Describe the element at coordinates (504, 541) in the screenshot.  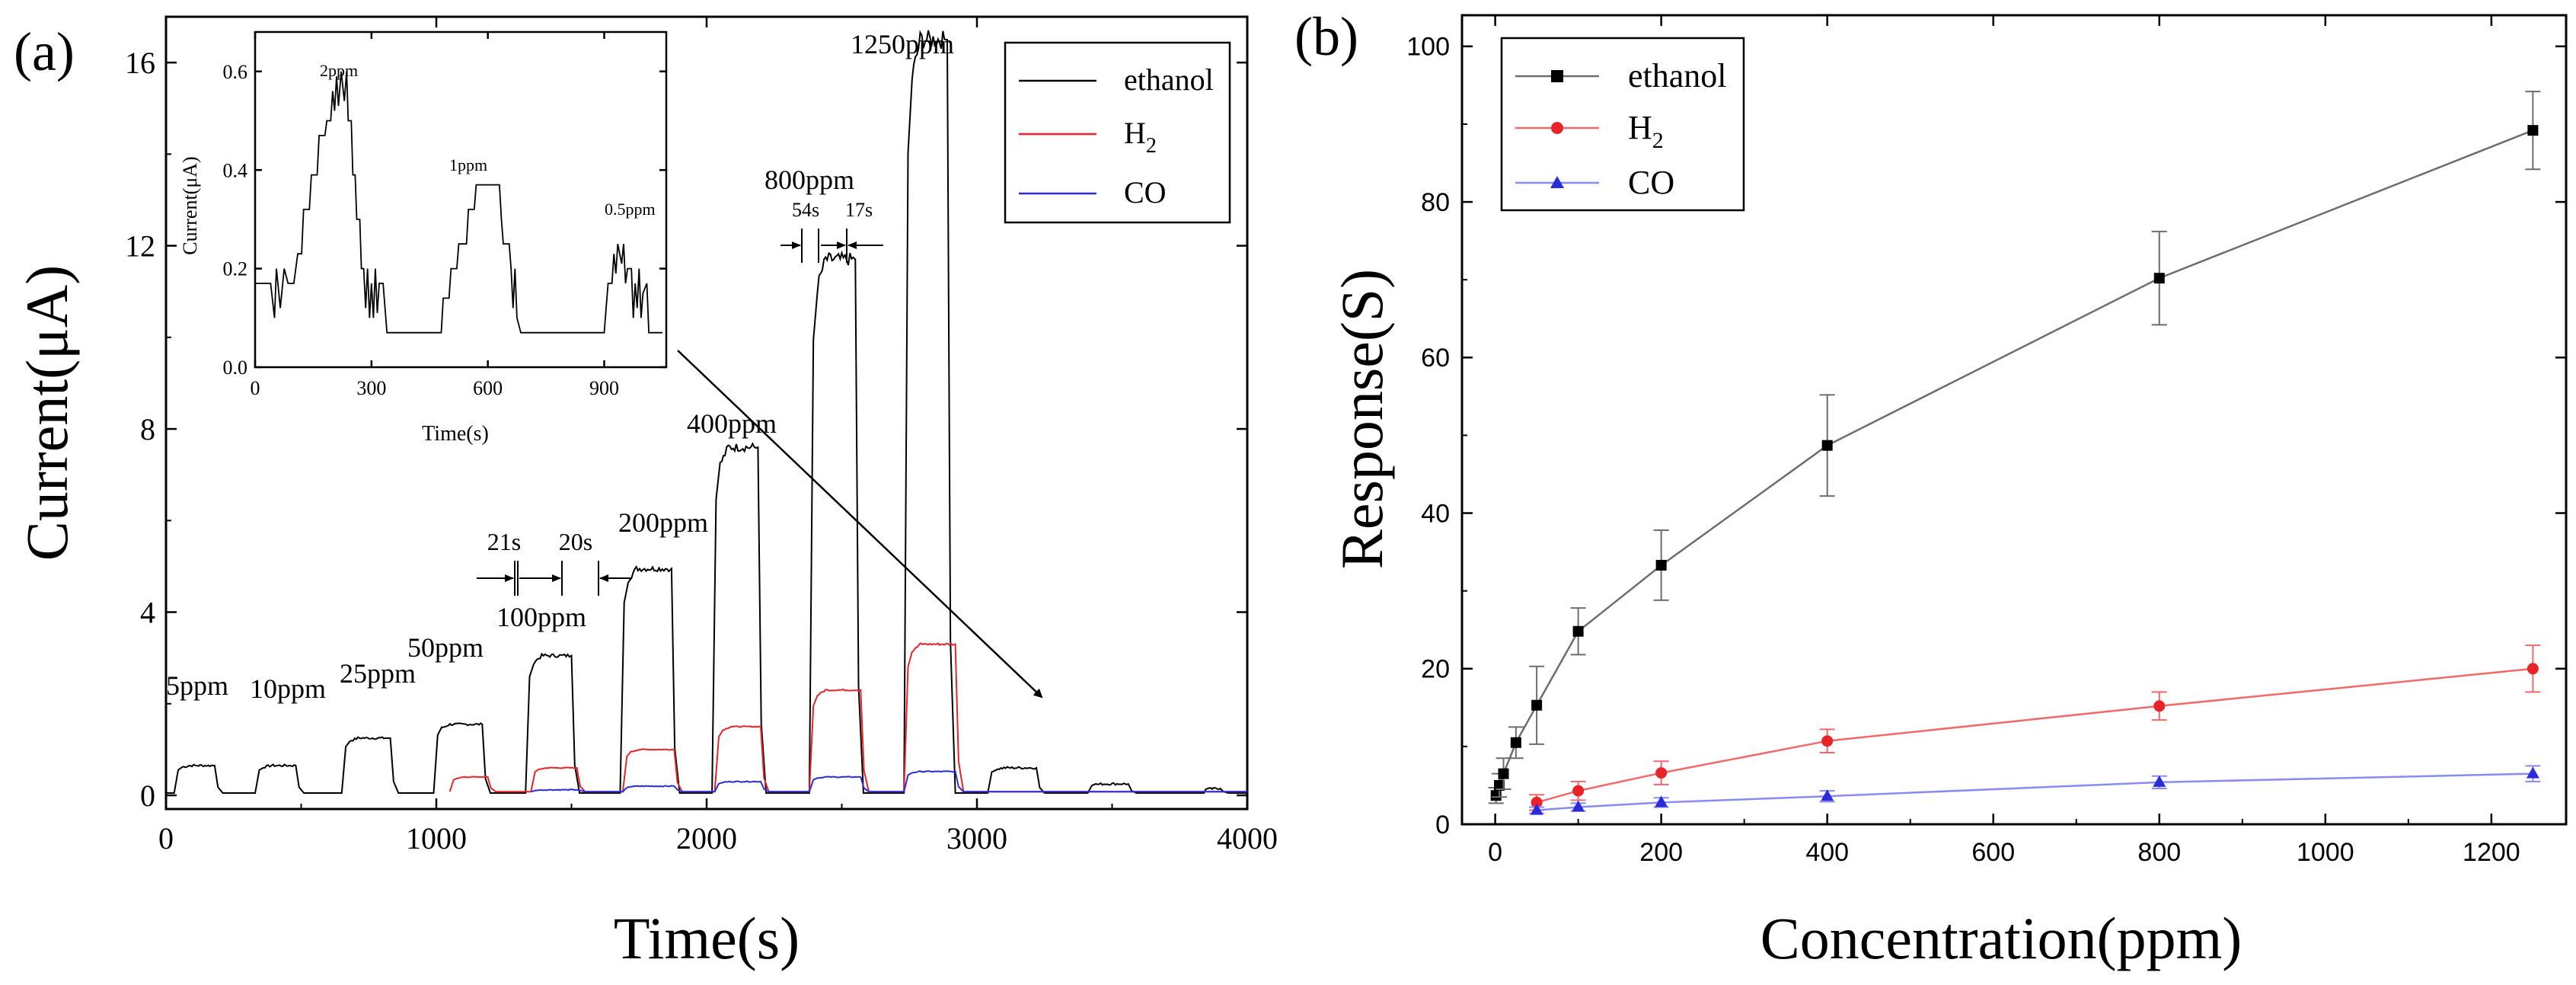
I see `annotation-21s: 21s` at that location.